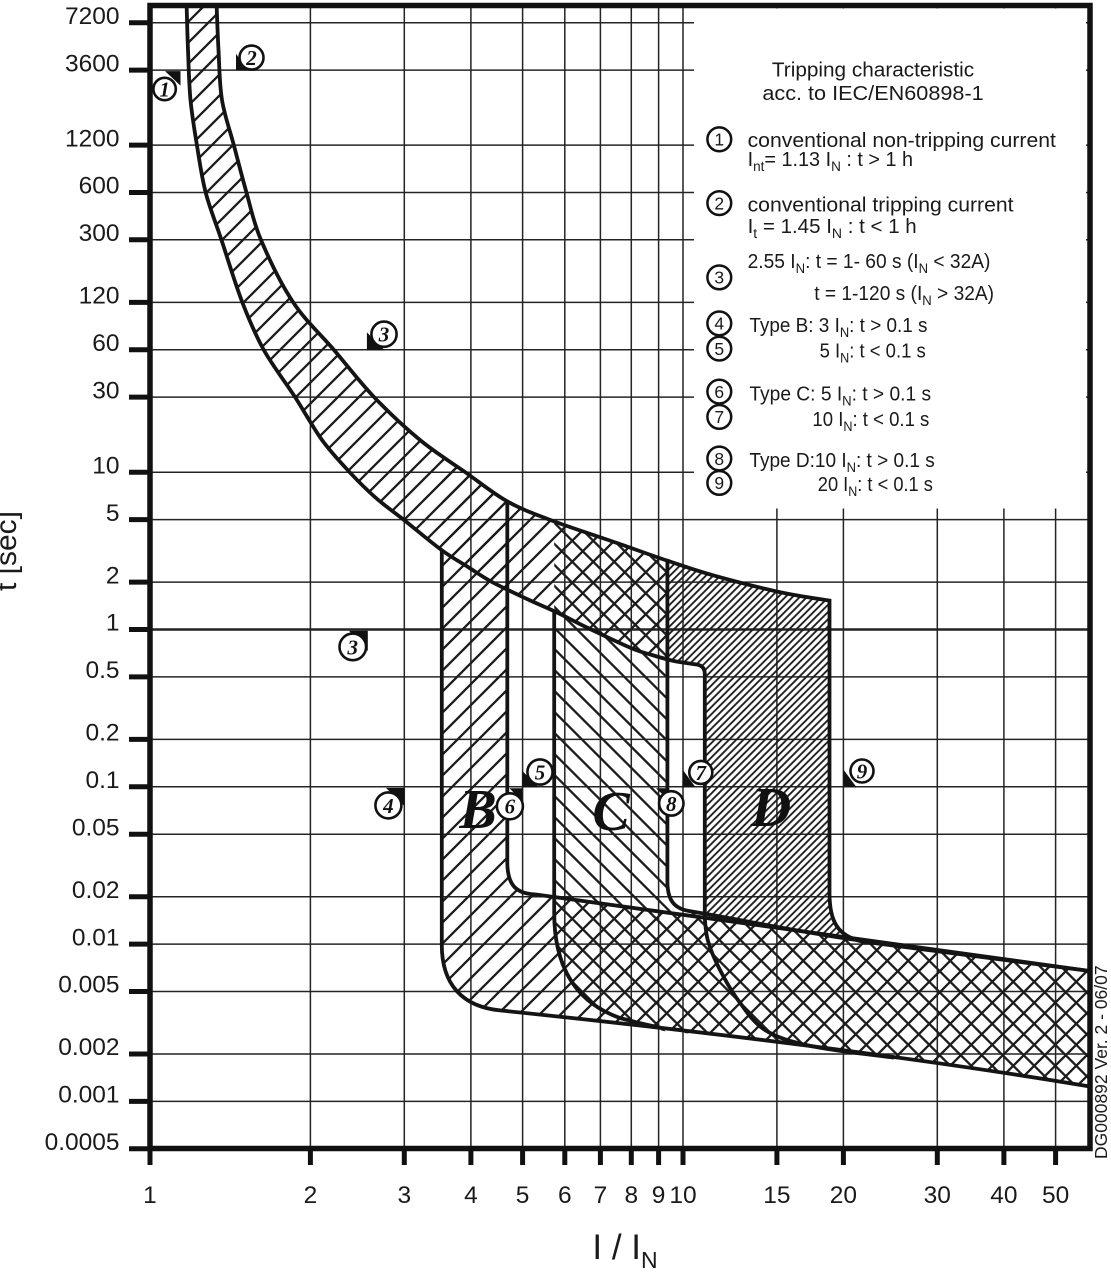  Describe the element at coordinates (843, 1195) in the screenshot. I see `svg-text: 20` at that location.